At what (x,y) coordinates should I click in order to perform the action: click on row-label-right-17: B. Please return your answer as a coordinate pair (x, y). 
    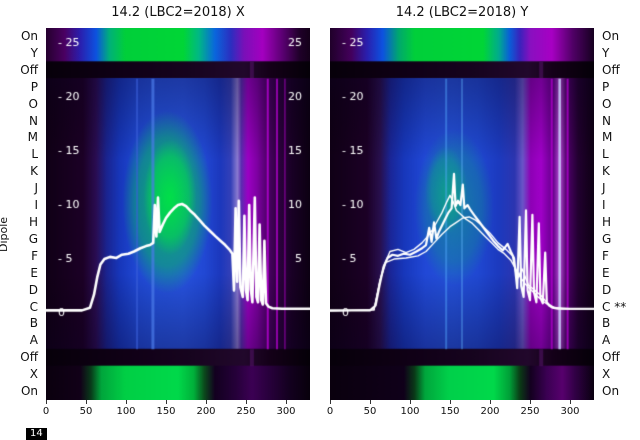
    Looking at the image, I should click on (606, 323).